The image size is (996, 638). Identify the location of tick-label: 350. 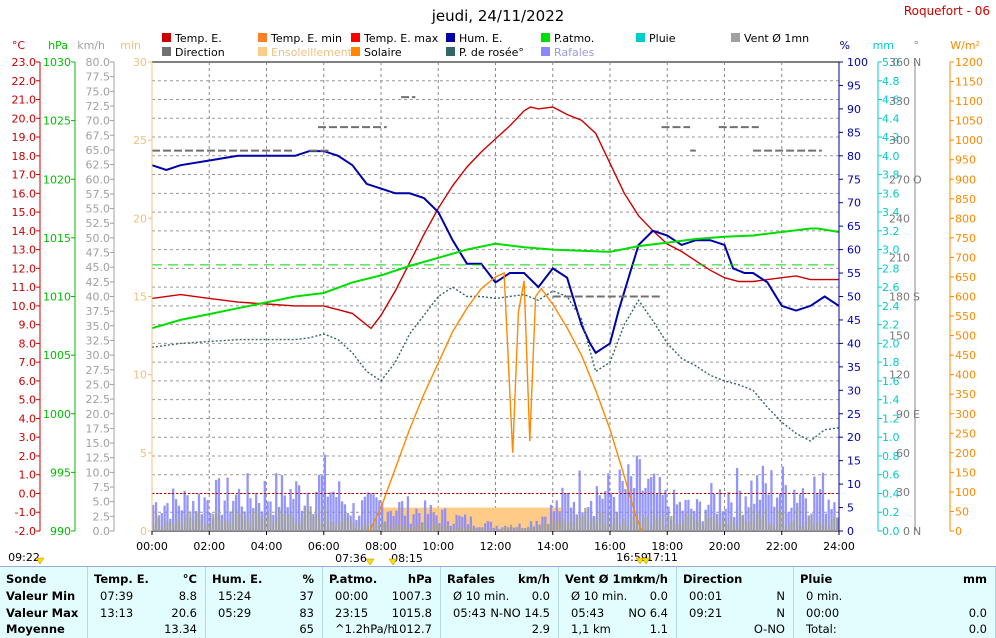
(965, 394).